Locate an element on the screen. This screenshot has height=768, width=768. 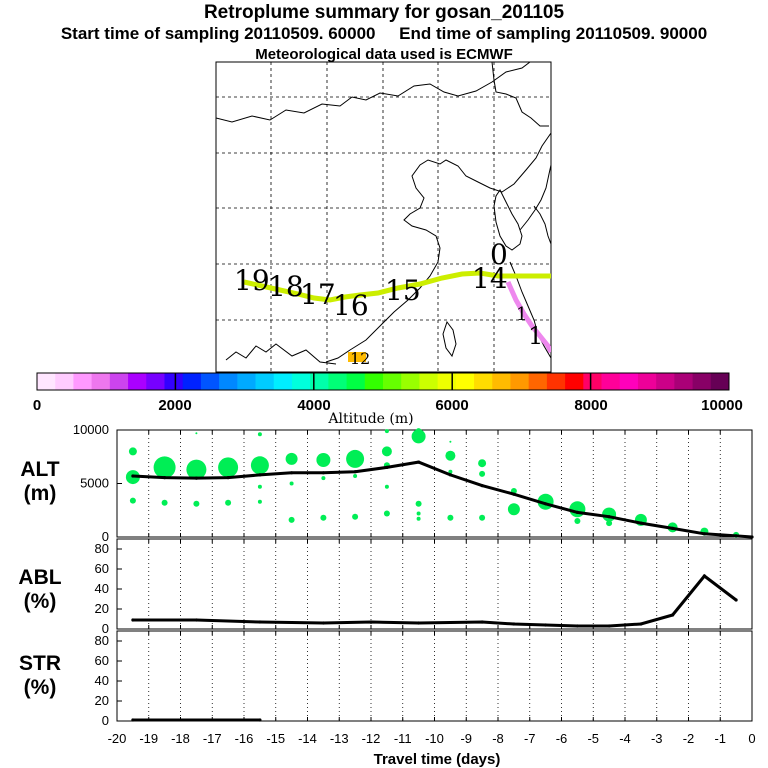
x-tick-label: -6 is located at coordinates (562, 738).